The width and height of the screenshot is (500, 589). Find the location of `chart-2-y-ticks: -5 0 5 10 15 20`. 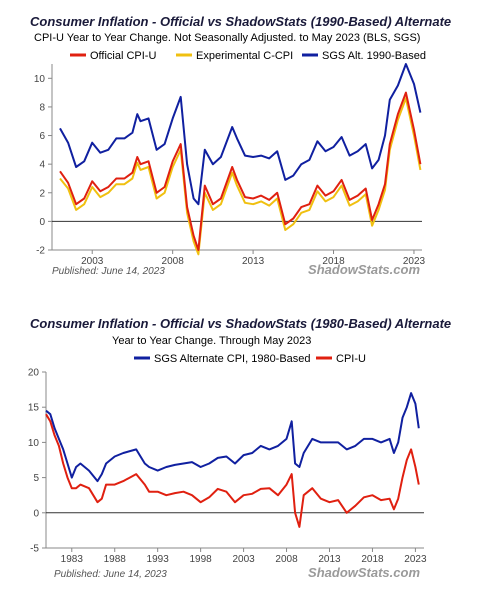

chart-2-y-ticks: -5 0 5 10 15 20 is located at coordinates (37, 461).